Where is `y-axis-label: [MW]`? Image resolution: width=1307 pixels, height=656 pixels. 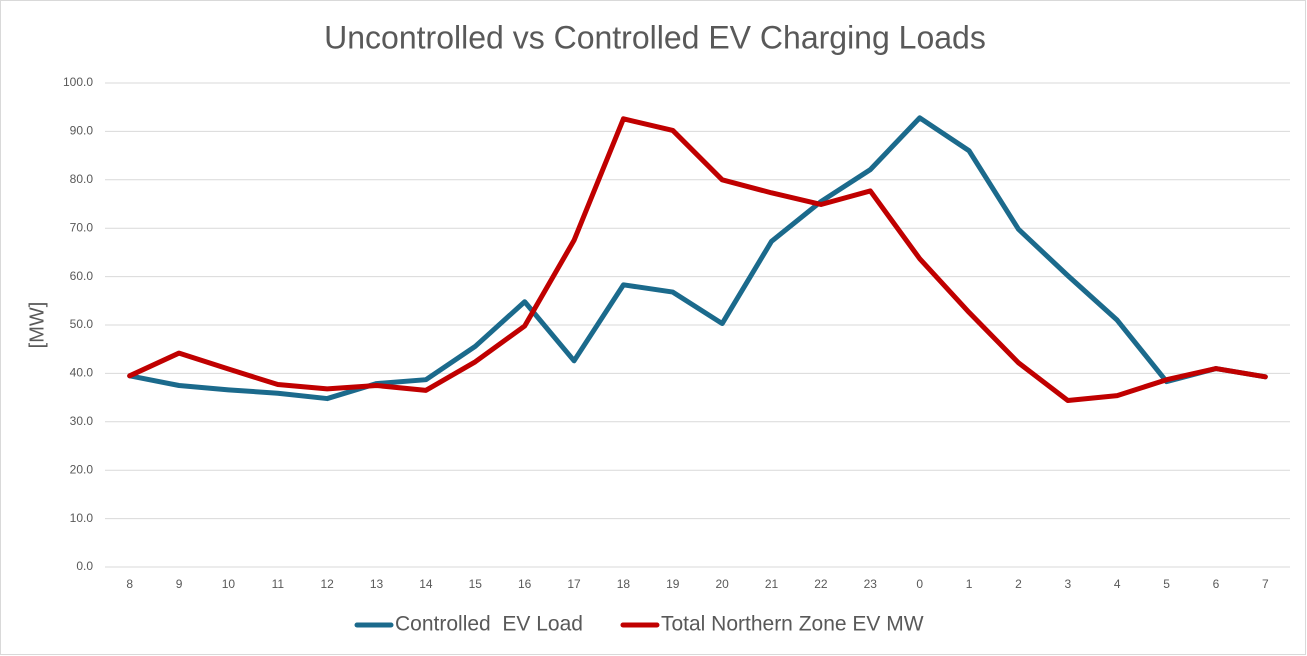
y-axis-label: [MW] is located at coordinates (37, 325).